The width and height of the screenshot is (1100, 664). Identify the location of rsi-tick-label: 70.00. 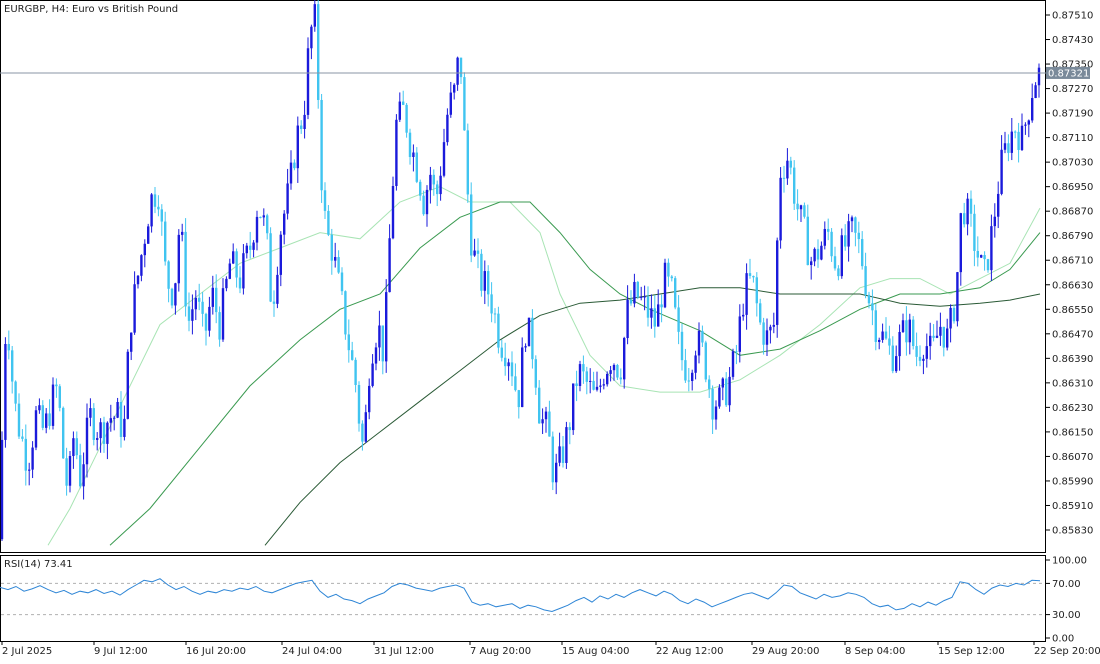
(1066, 584).